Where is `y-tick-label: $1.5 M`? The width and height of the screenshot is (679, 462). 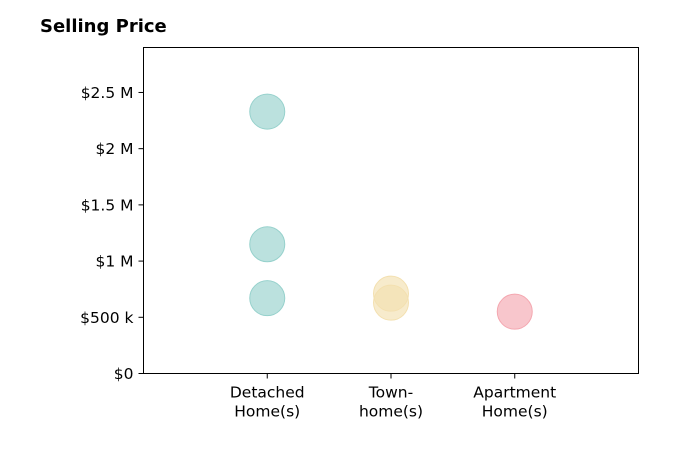
y-tick-label: $1.5 M is located at coordinates (107, 205).